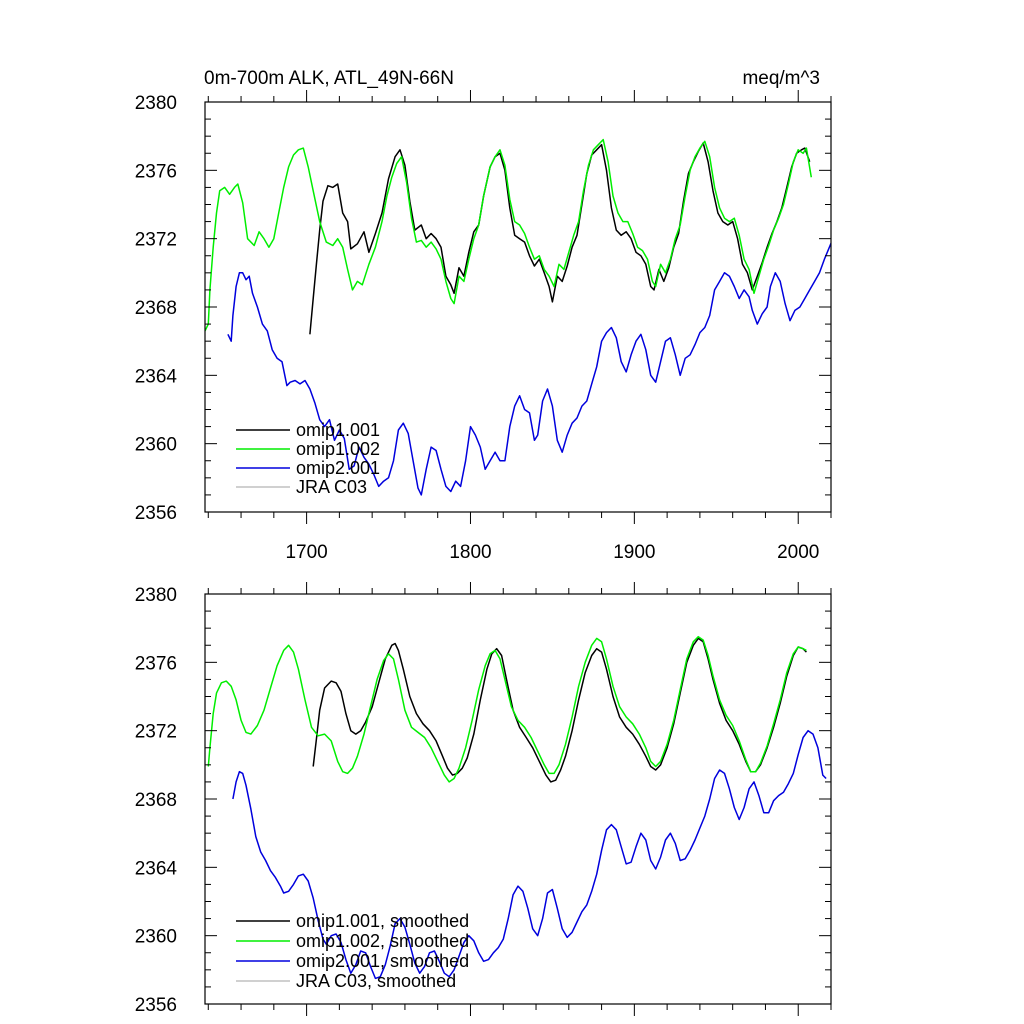 The width and height of the screenshot is (1024, 1024). I want to click on legend-label: omip1.001, so click(338, 430).